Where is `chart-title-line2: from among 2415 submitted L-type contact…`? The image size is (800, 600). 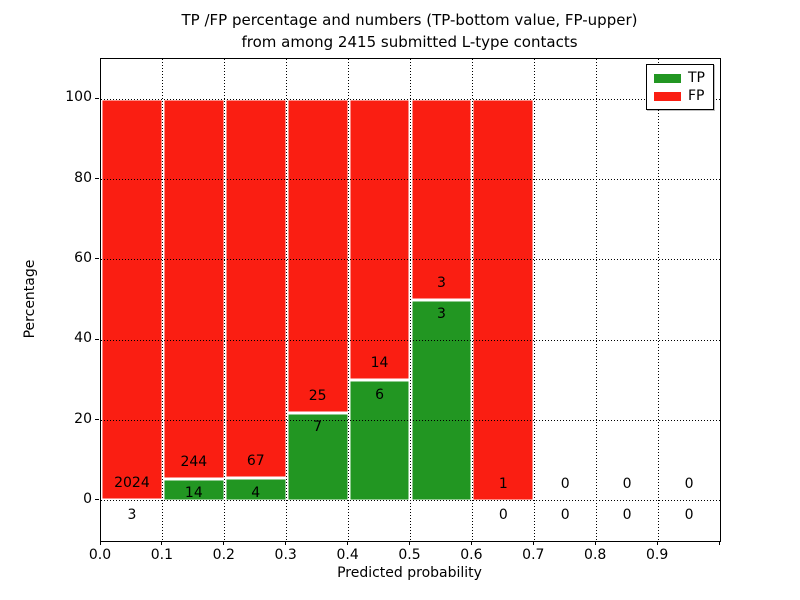 chart-title-line2: from among 2415 submitted L-type contact… is located at coordinates (409, 42).